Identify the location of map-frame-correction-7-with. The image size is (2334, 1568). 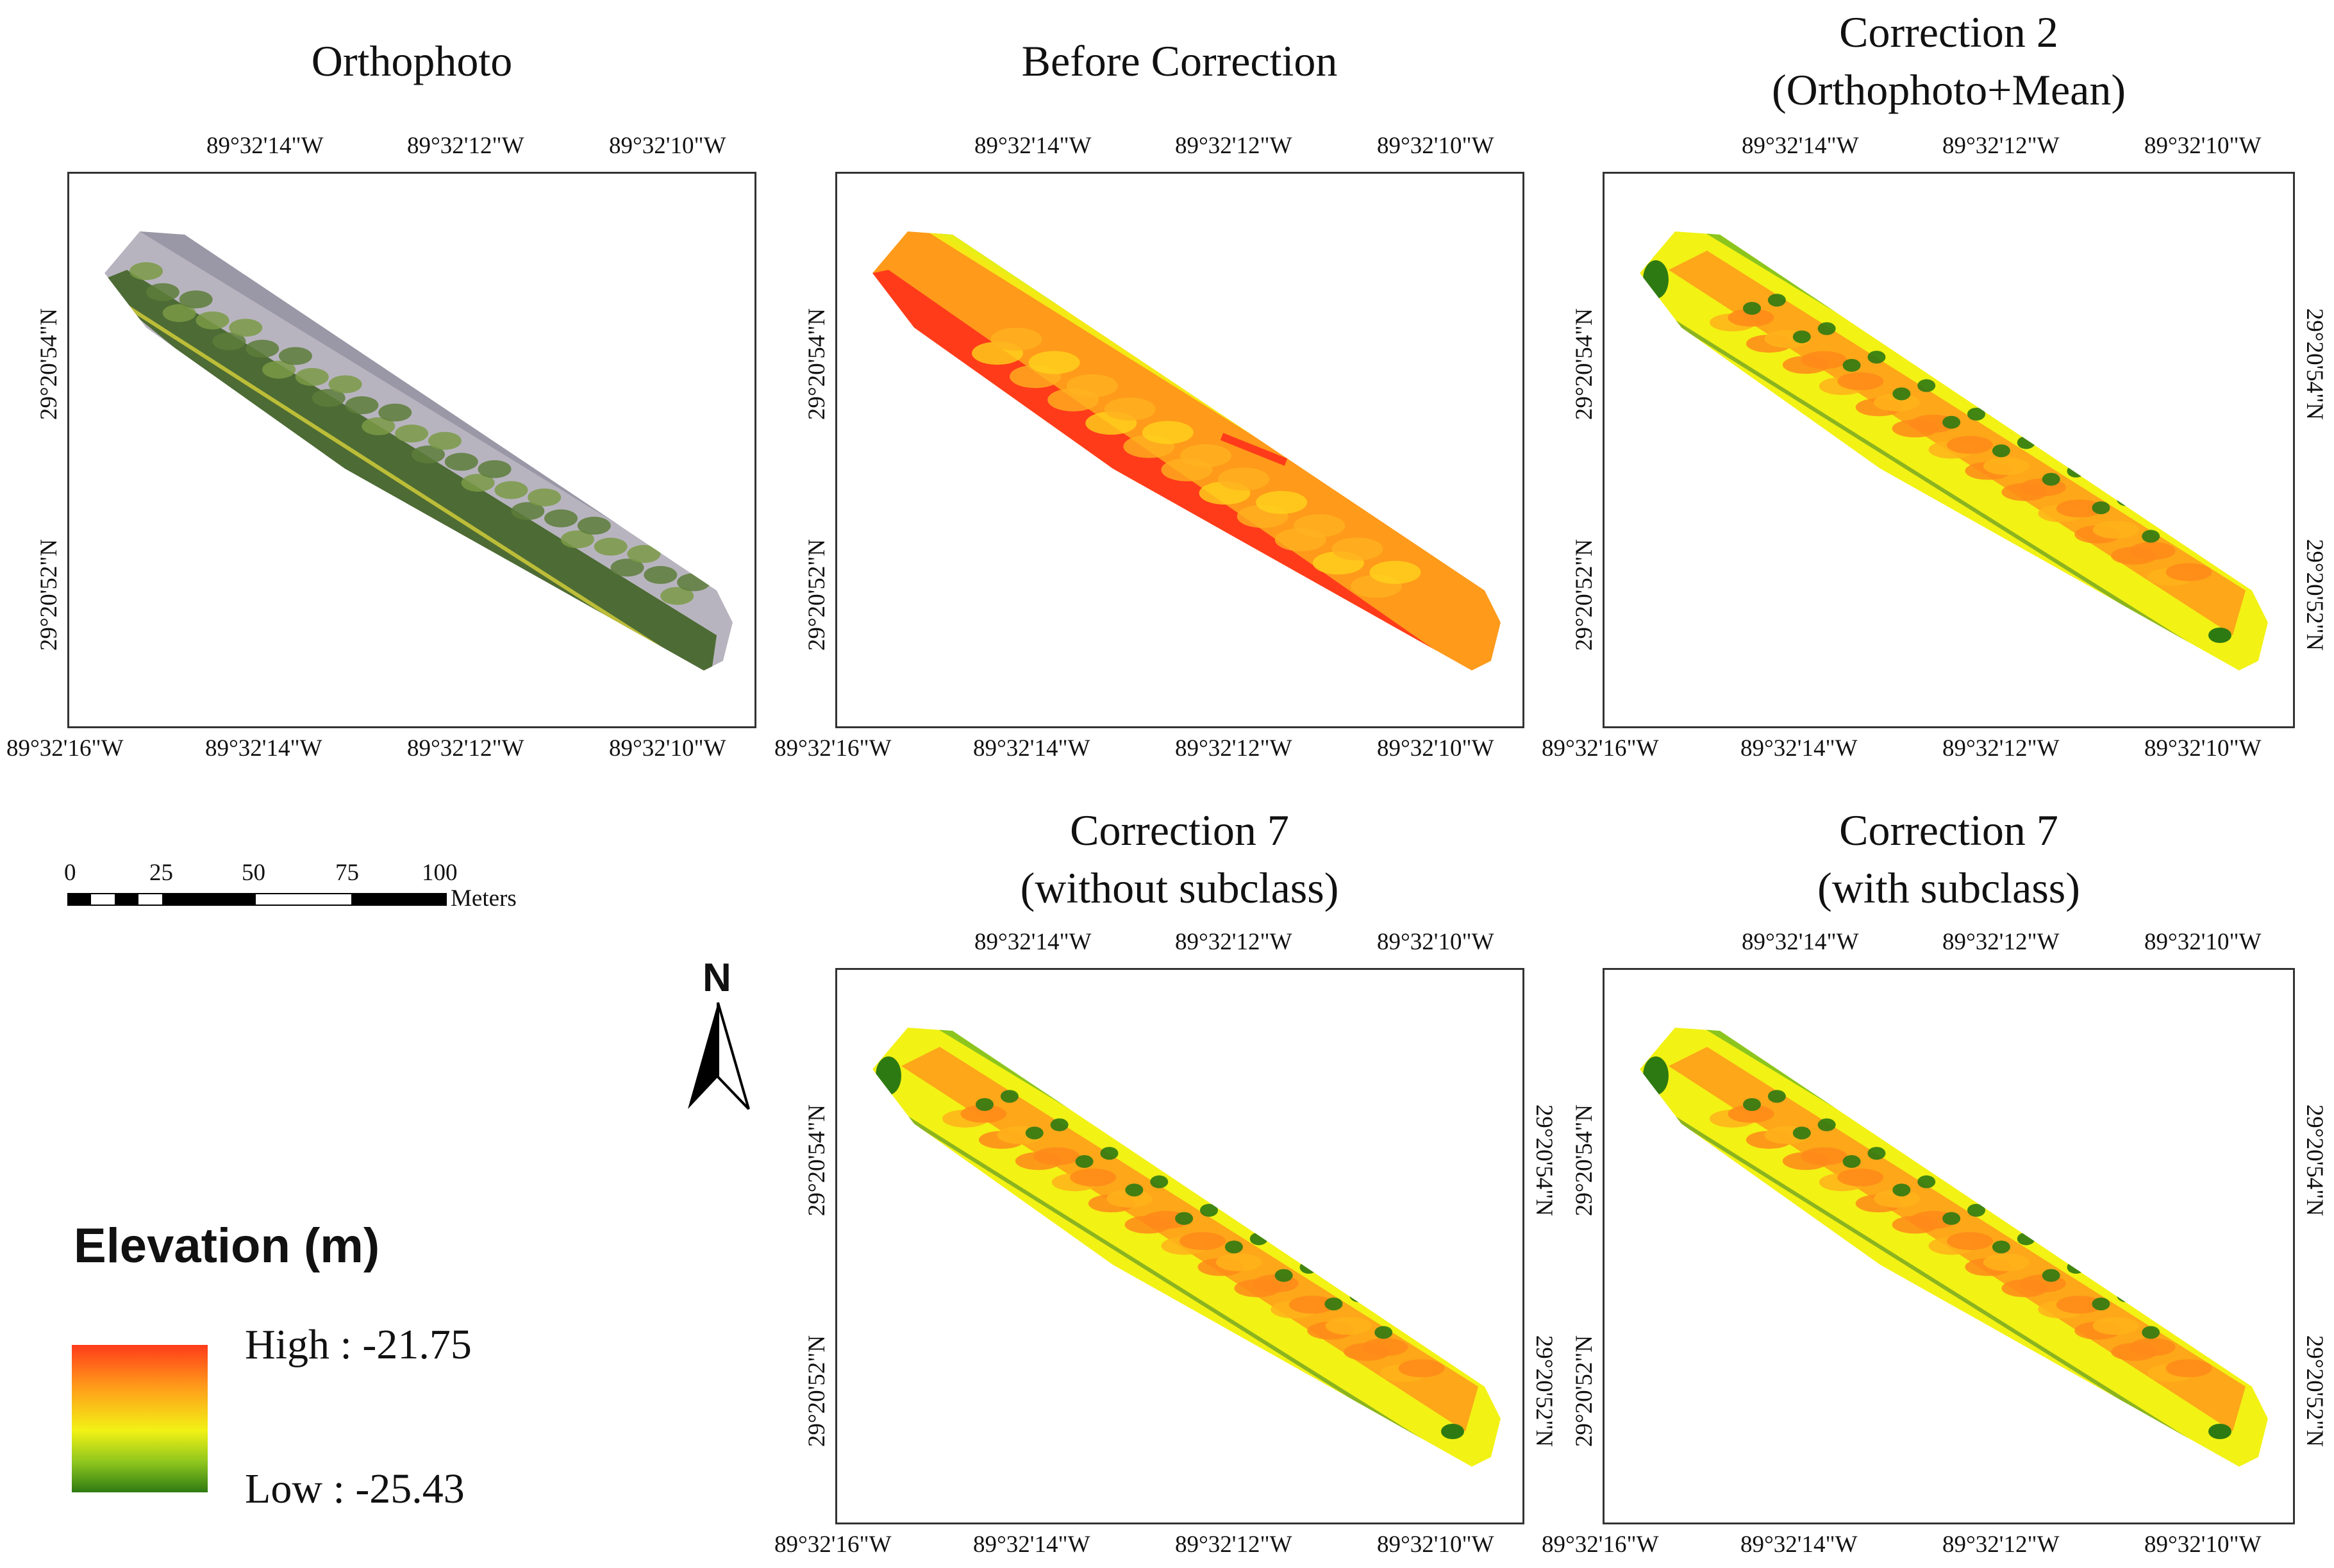
(1949, 1246).